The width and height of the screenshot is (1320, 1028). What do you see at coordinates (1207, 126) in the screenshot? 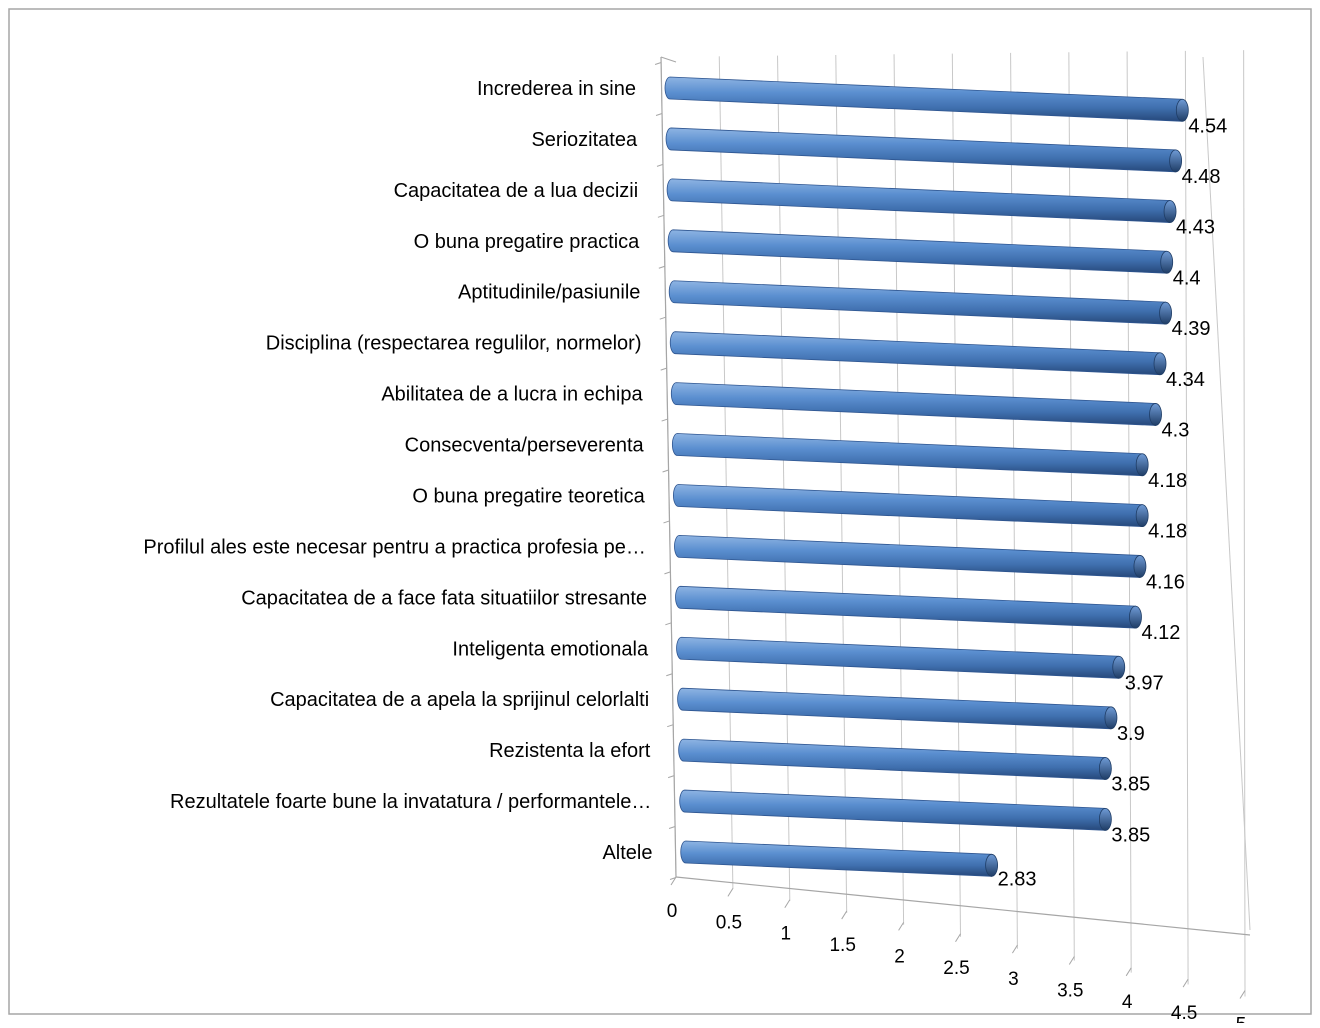
I see `data-label: 4.54` at bounding box center [1207, 126].